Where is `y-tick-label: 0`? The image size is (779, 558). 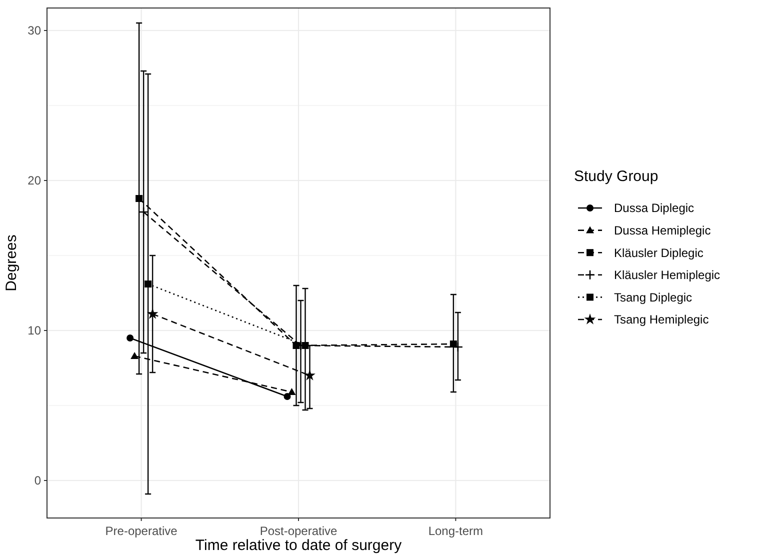 y-tick-label: 0 is located at coordinates (38, 481).